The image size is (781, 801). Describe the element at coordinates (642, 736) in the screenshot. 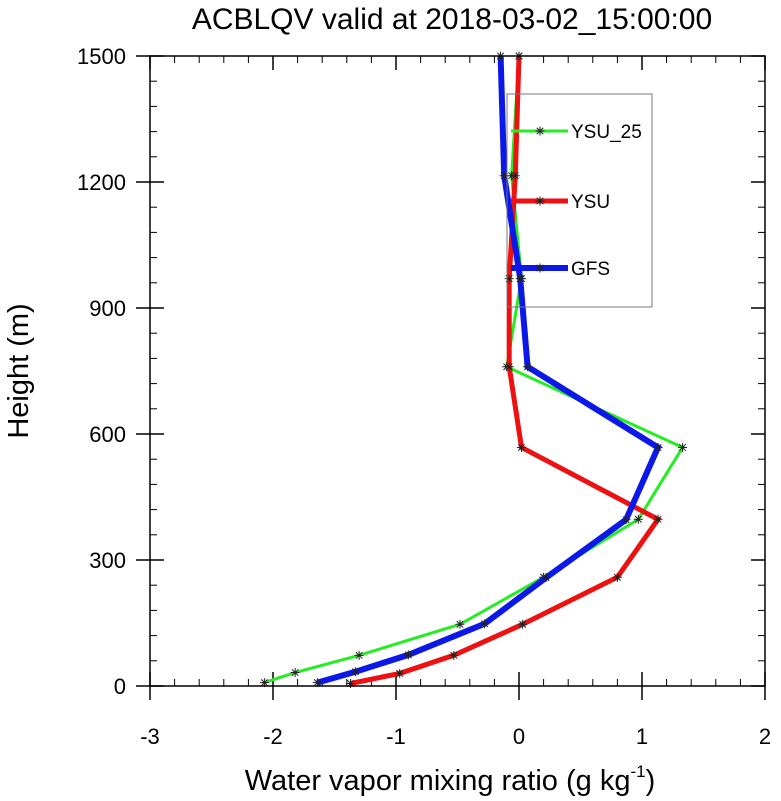

I see `x-tick-label: 1` at that location.